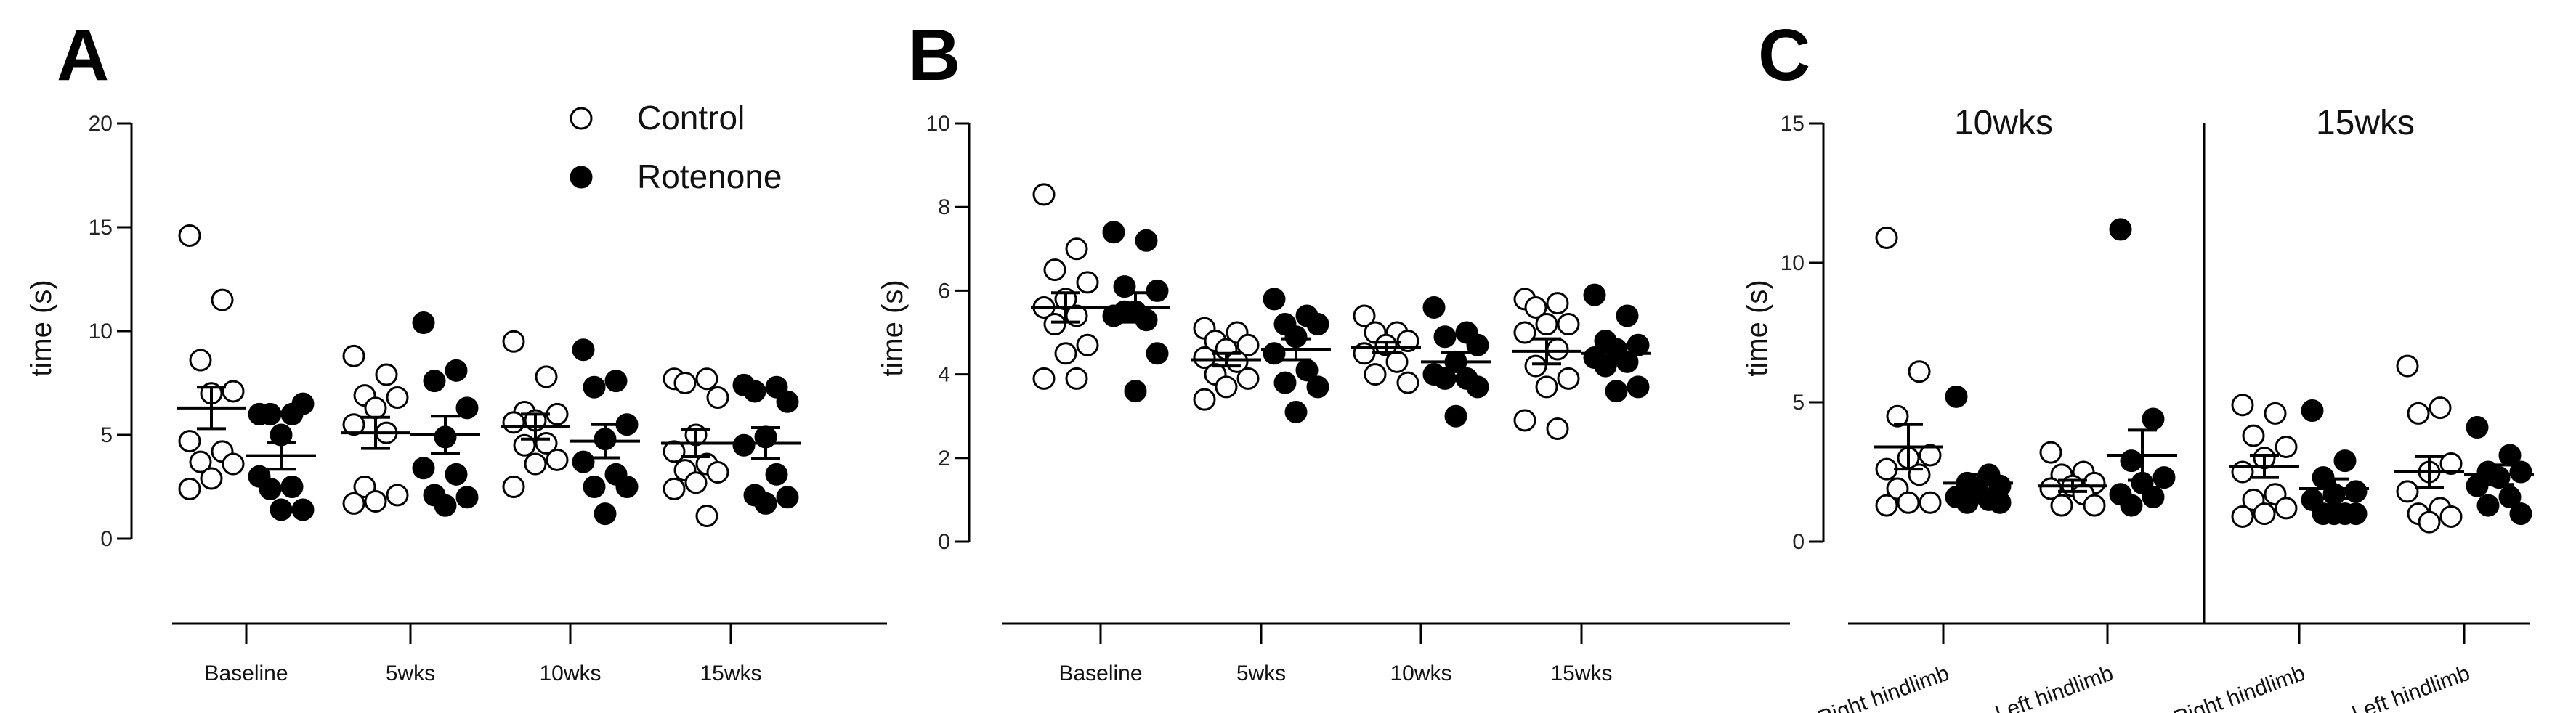  I want to click on x-tick-label: 10wks, so click(570, 673).